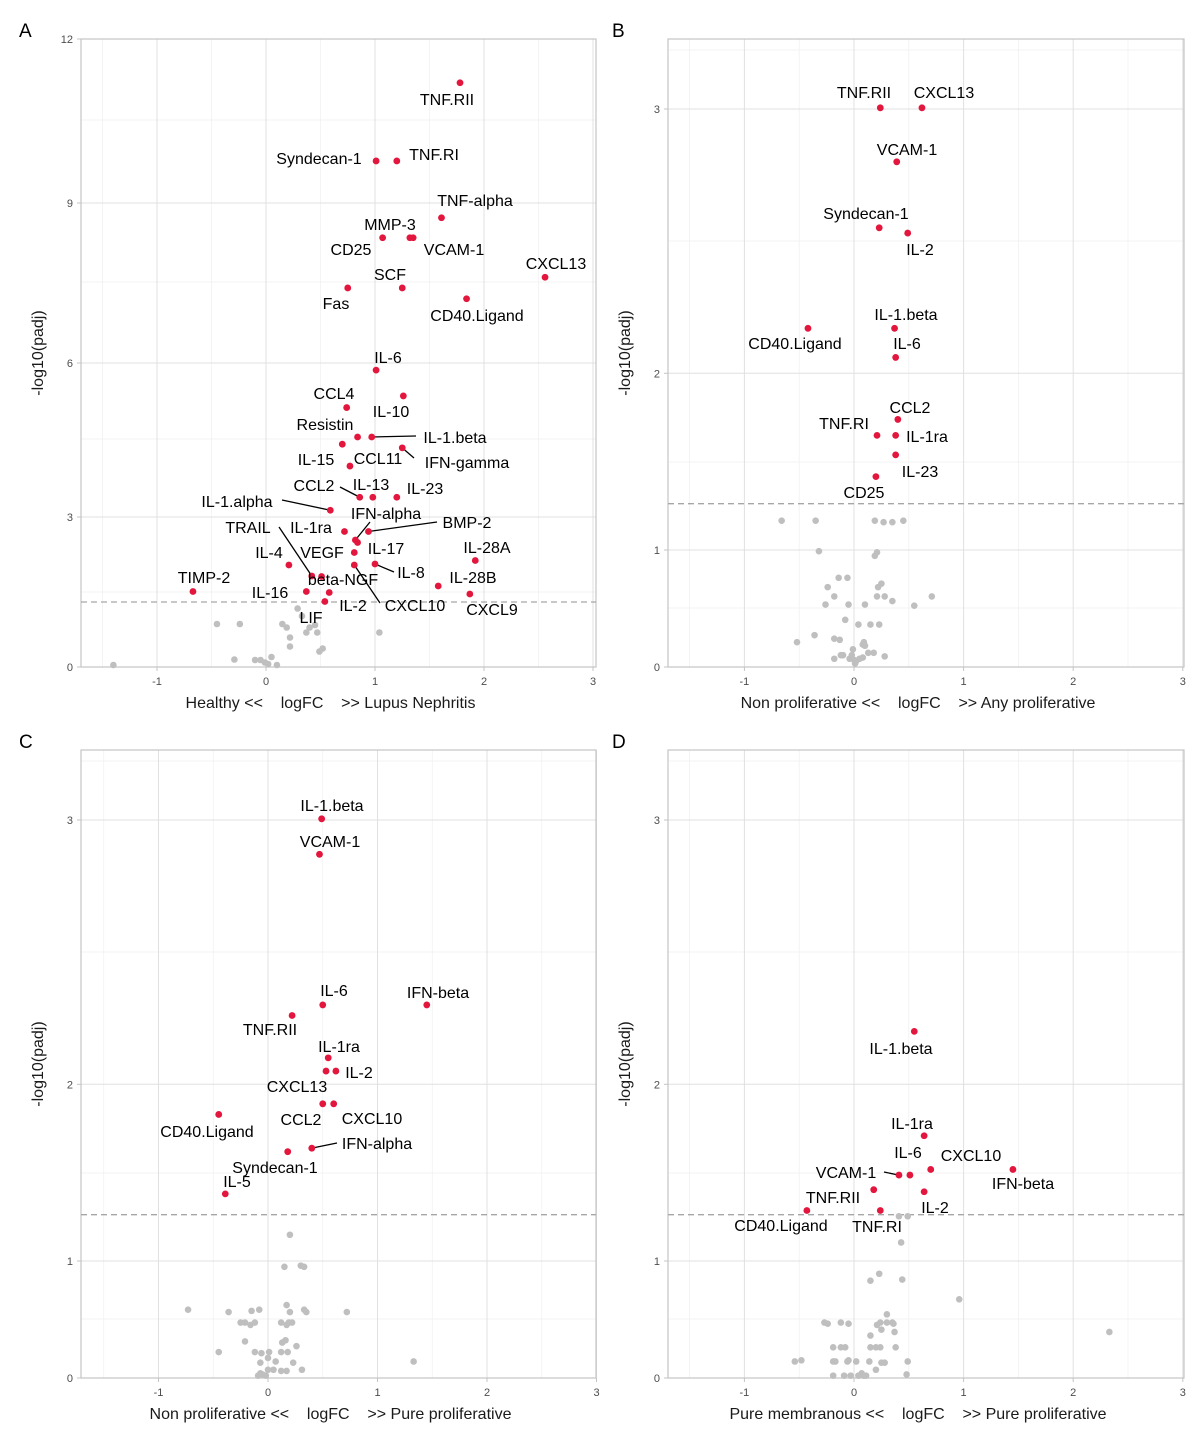 The image size is (1200, 1440). What do you see at coordinates (467, 463) in the screenshot?
I see `point-label: IFN-gamma` at bounding box center [467, 463].